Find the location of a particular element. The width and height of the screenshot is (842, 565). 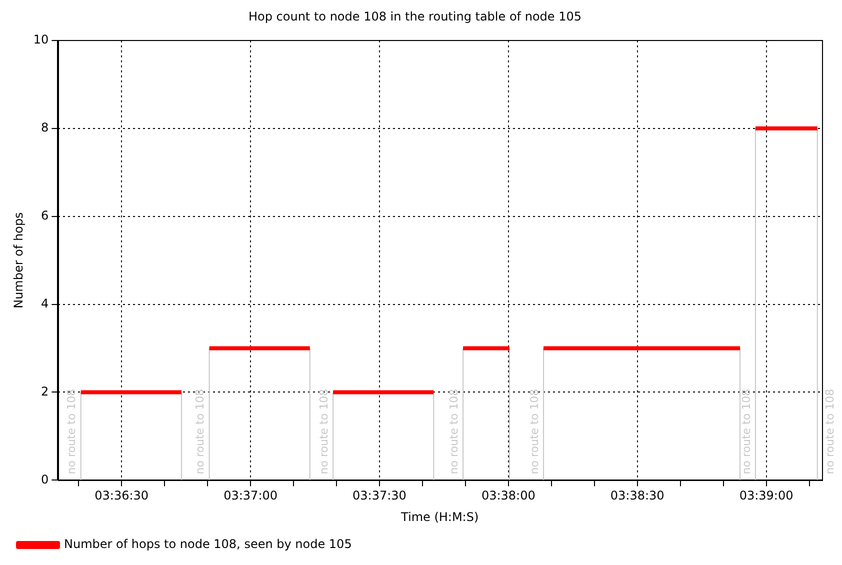

y-axis-title: Number of hops is located at coordinates (18, 260).